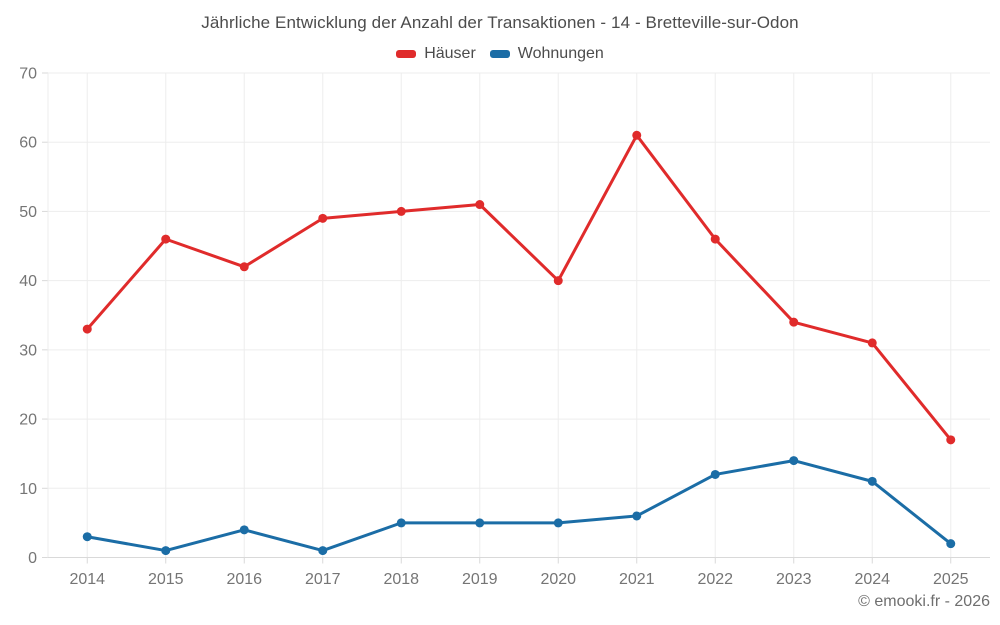 Image resolution: width=1000 pixels, height=625 pixels. I want to click on data-point-häuser-2023, so click(794, 322).